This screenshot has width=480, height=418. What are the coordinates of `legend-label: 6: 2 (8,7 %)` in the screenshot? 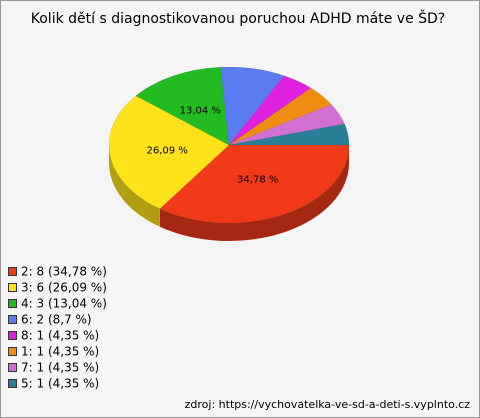 It's located at (56, 320).